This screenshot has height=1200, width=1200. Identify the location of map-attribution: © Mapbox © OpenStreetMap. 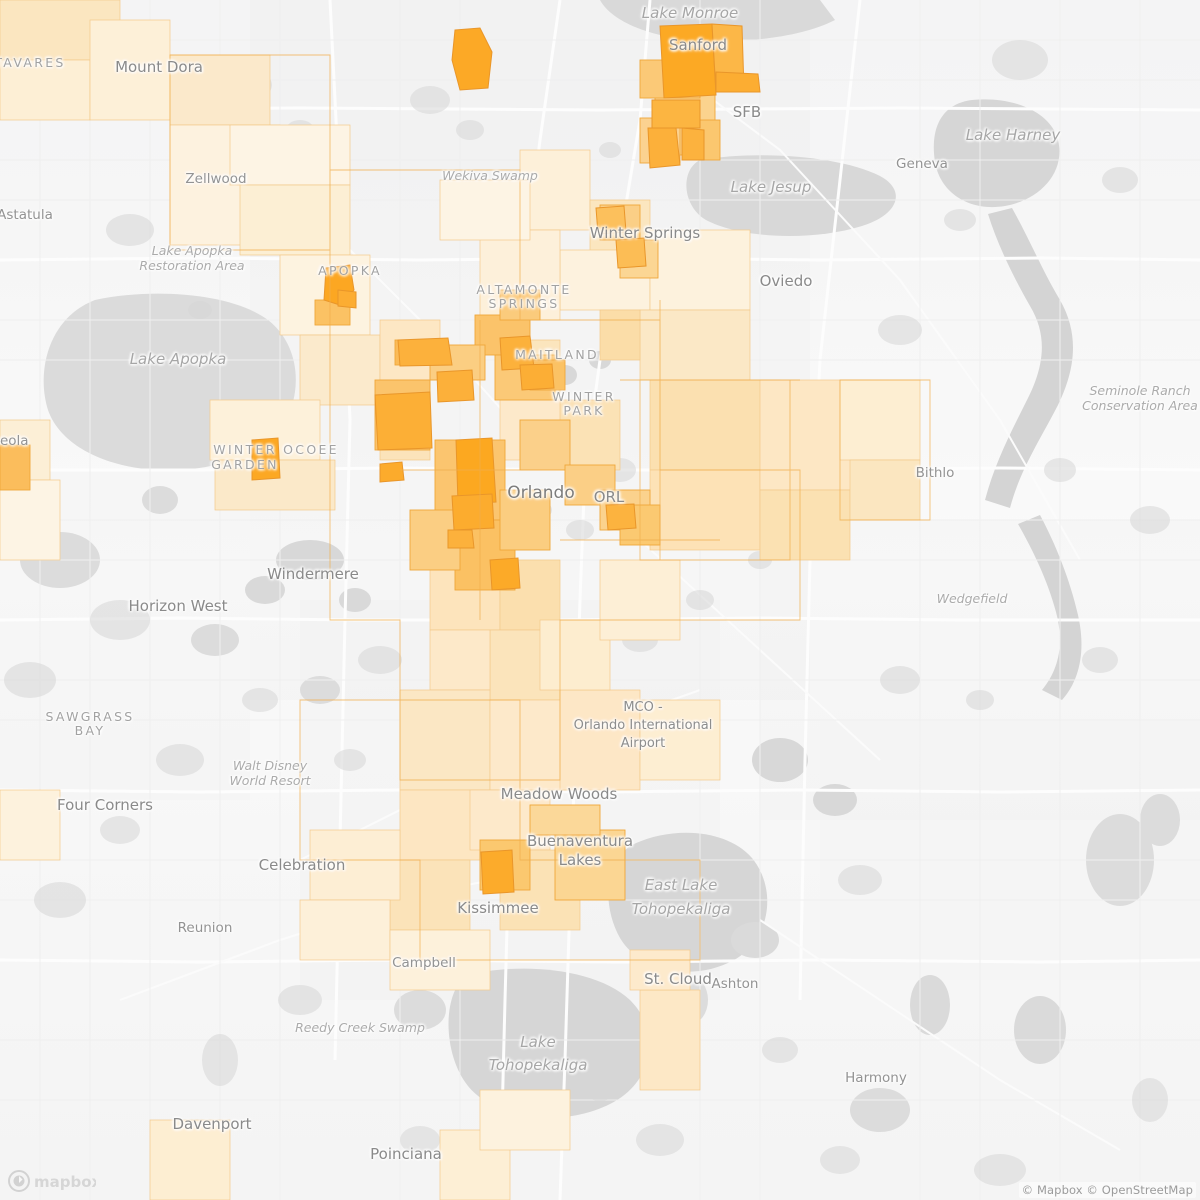
(1107, 1190).